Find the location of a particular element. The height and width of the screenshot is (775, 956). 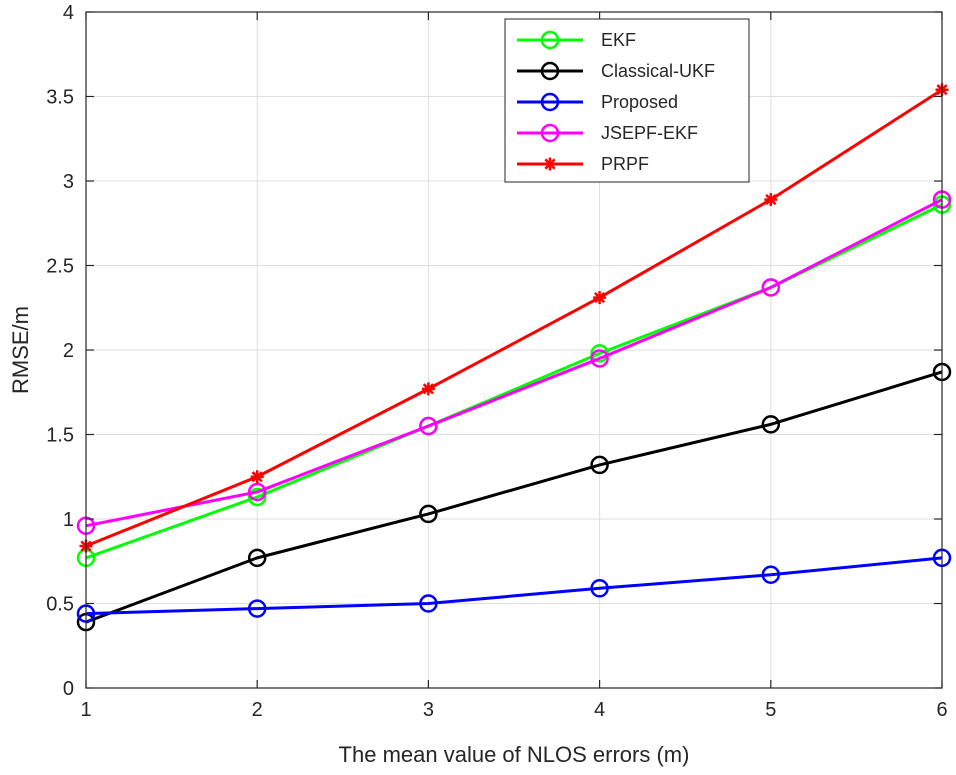

y-tick-label: 0.5 is located at coordinates (60, 605).